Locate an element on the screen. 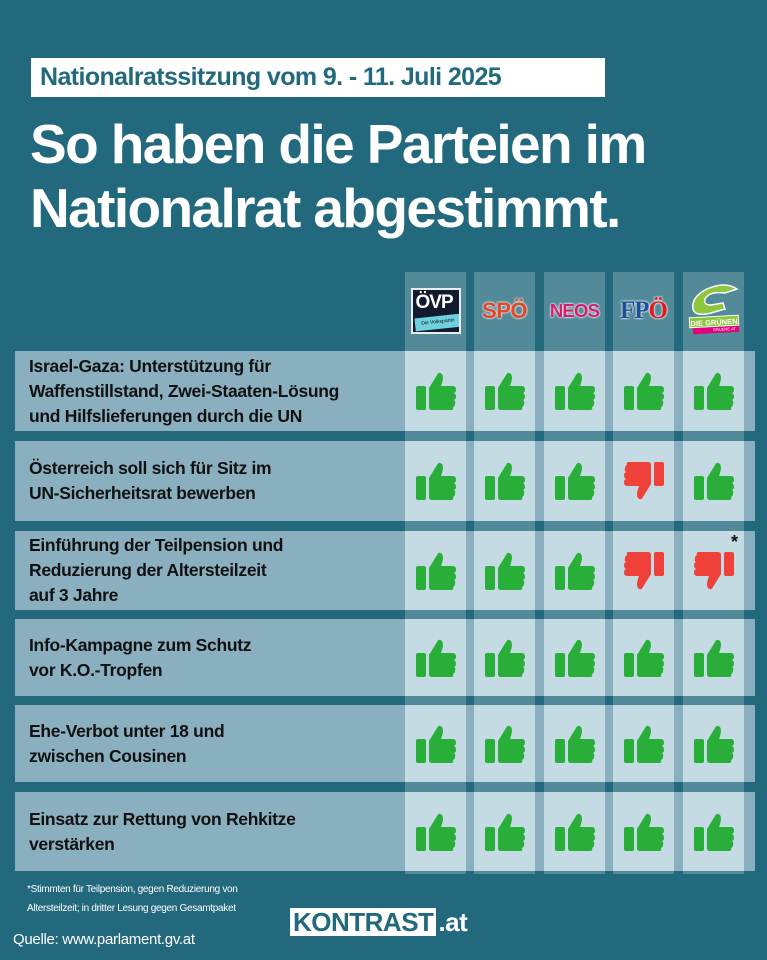  spoe-logo: SPÖ is located at coordinates (504, 310).